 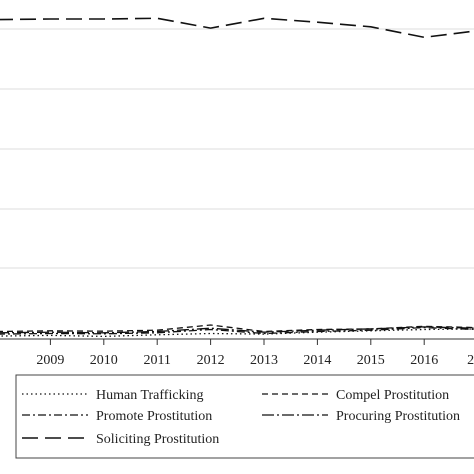 What do you see at coordinates (157, 439) in the screenshot?
I see `legend-label: Soliciting Prostitution` at bounding box center [157, 439].